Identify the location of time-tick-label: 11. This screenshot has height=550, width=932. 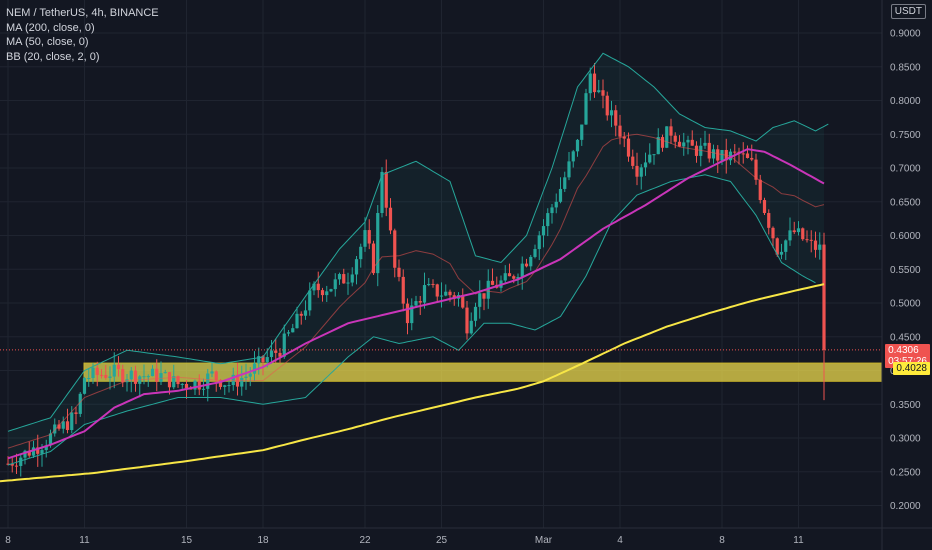
(798, 540).